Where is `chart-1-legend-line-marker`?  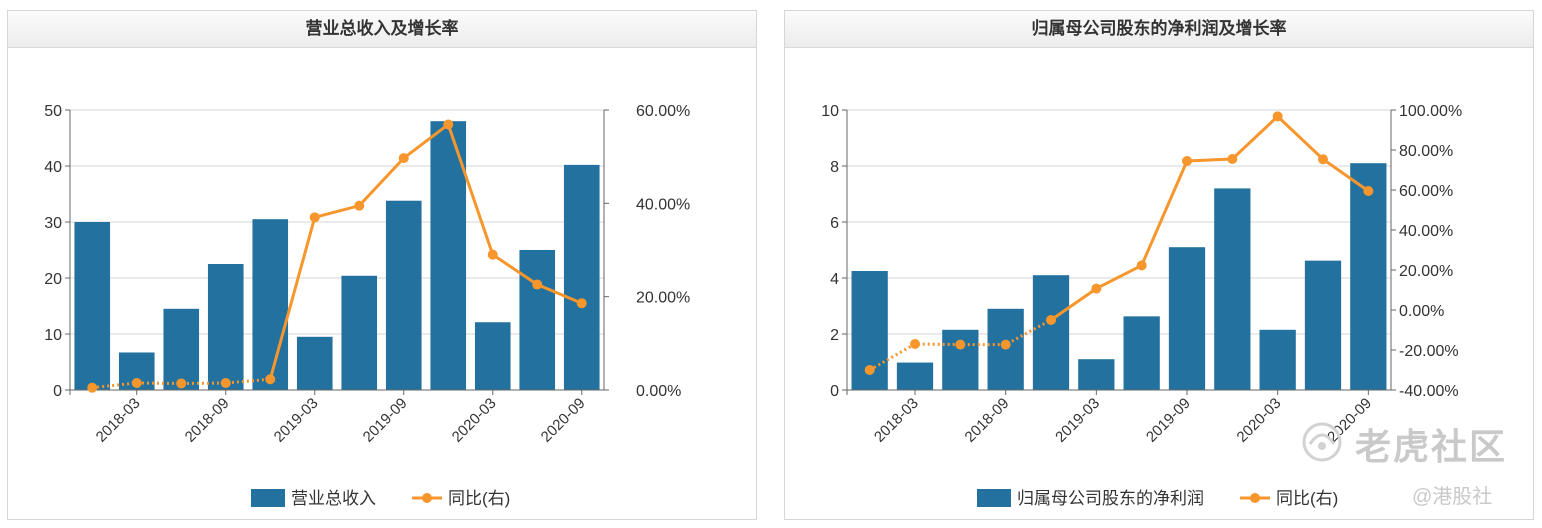
chart-1-legend-line-marker is located at coordinates (1255, 498).